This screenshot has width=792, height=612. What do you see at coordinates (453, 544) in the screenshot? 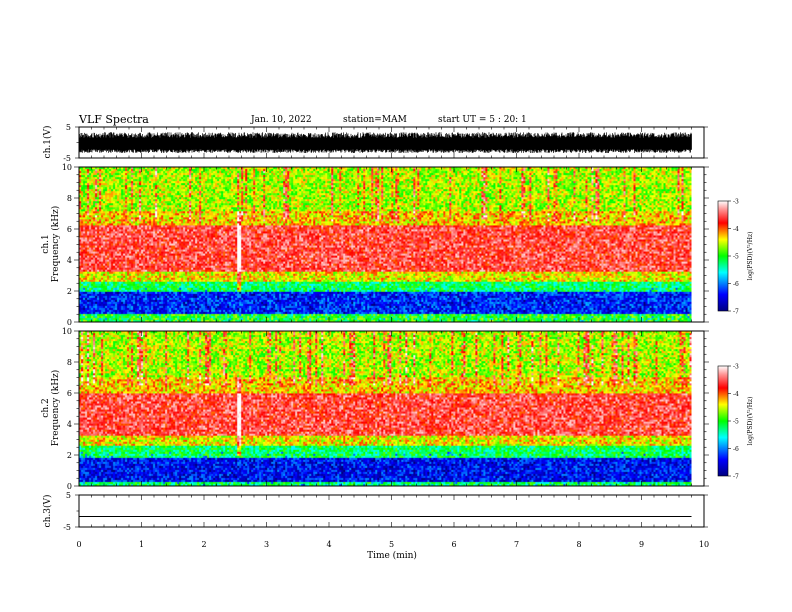
I see `time-tick-label: 6` at bounding box center [453, 544].